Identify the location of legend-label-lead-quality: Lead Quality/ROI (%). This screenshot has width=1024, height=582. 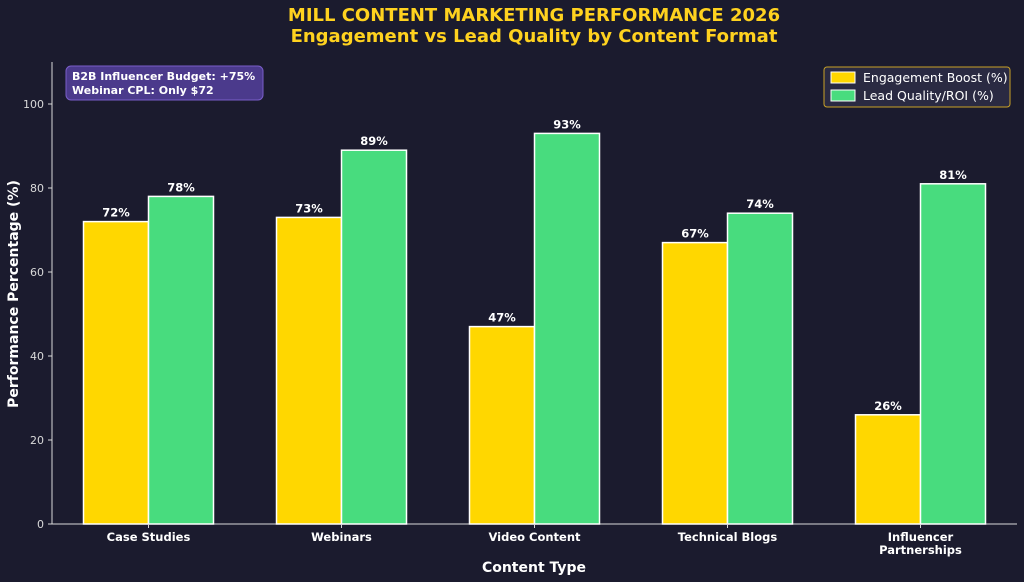
(928, 95).